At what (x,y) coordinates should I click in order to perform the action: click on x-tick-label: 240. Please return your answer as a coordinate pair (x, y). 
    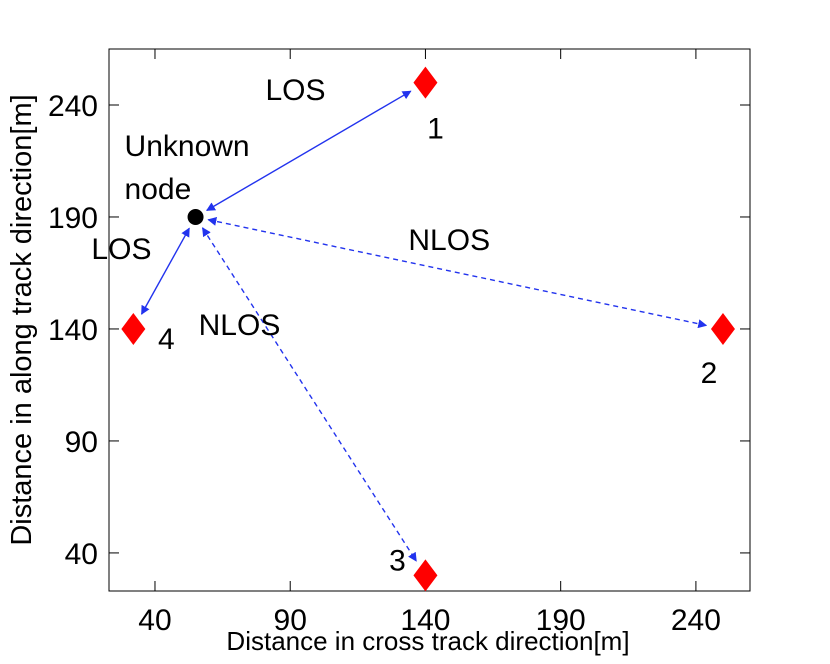
    Looking at the image, I should click on (696, 620).